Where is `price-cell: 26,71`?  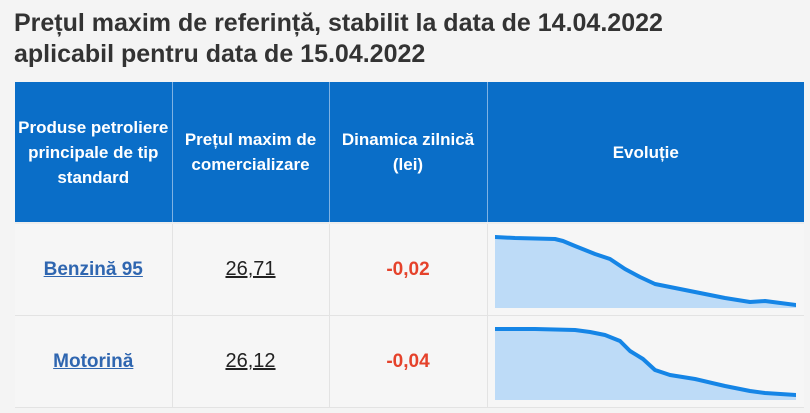
price-cell: 26,71 is located at coordinates (251, 269).